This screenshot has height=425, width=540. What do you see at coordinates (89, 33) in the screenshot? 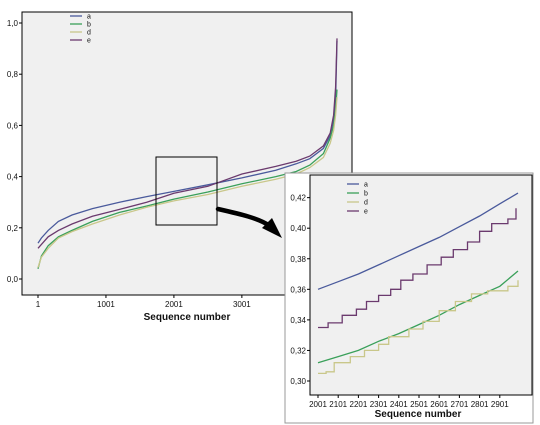
I see `main-legend-label-d: d` at bounding box center [89, 33].